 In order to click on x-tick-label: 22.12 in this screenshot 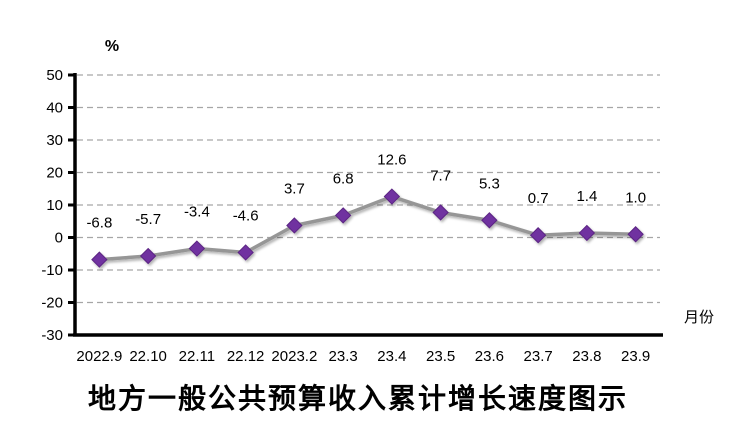, I will do `click(246, 356)`.